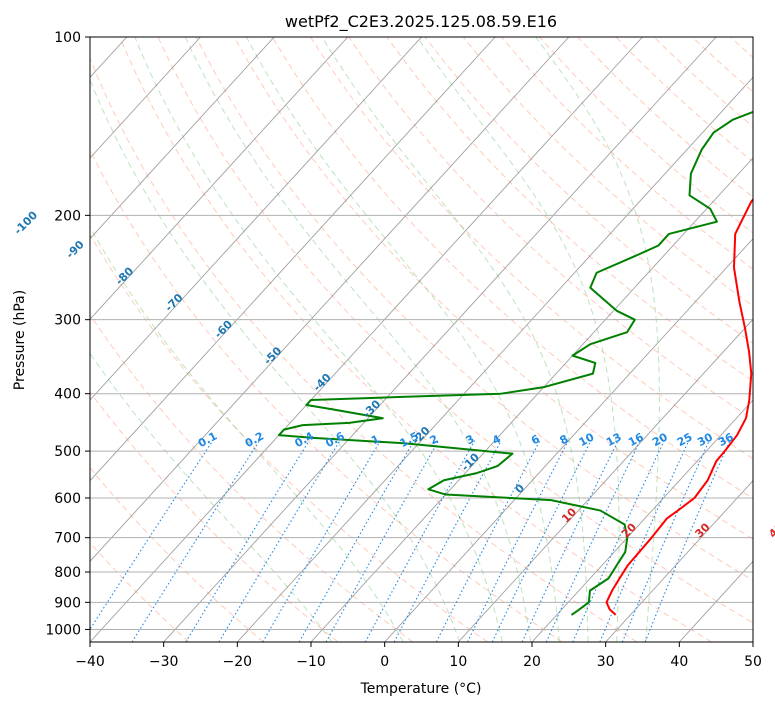 This screenshot has width=775, height=708. What do you see at coordinates (63, 630) in the screenshot?
I see `y-tick-label: 1000` at bounding box center [63, 630].